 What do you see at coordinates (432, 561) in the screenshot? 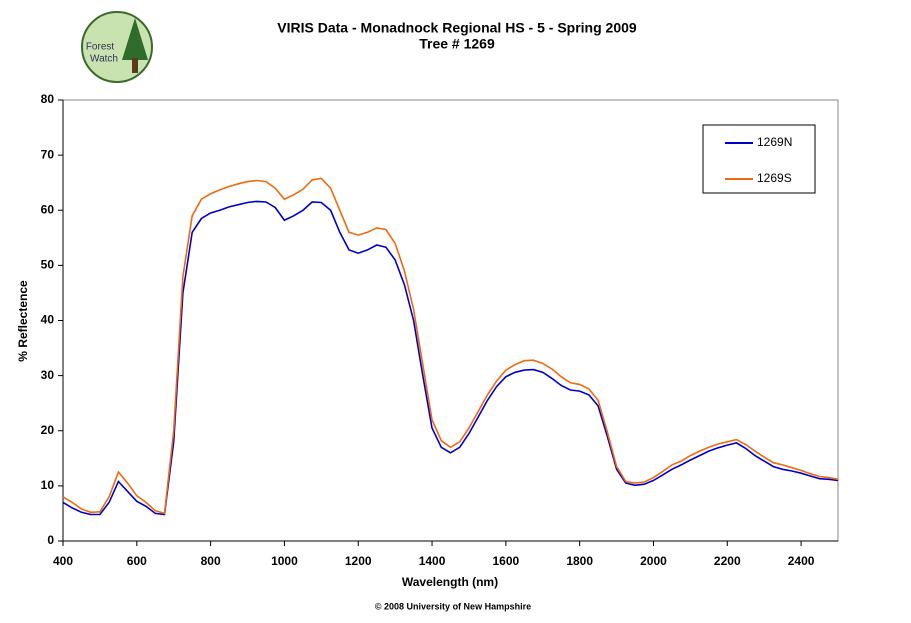
I see `x-tick-label: 1400` at bounding box center [432, 561].